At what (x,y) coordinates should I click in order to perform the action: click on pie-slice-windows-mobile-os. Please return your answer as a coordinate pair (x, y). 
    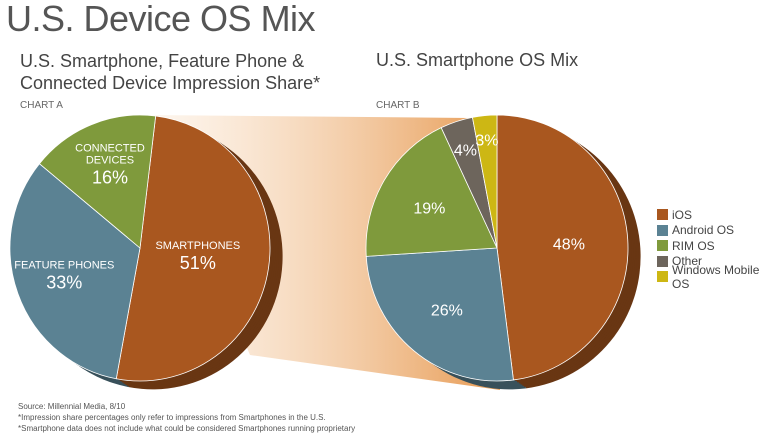
    Looking at the image, I should click on (484, 181).